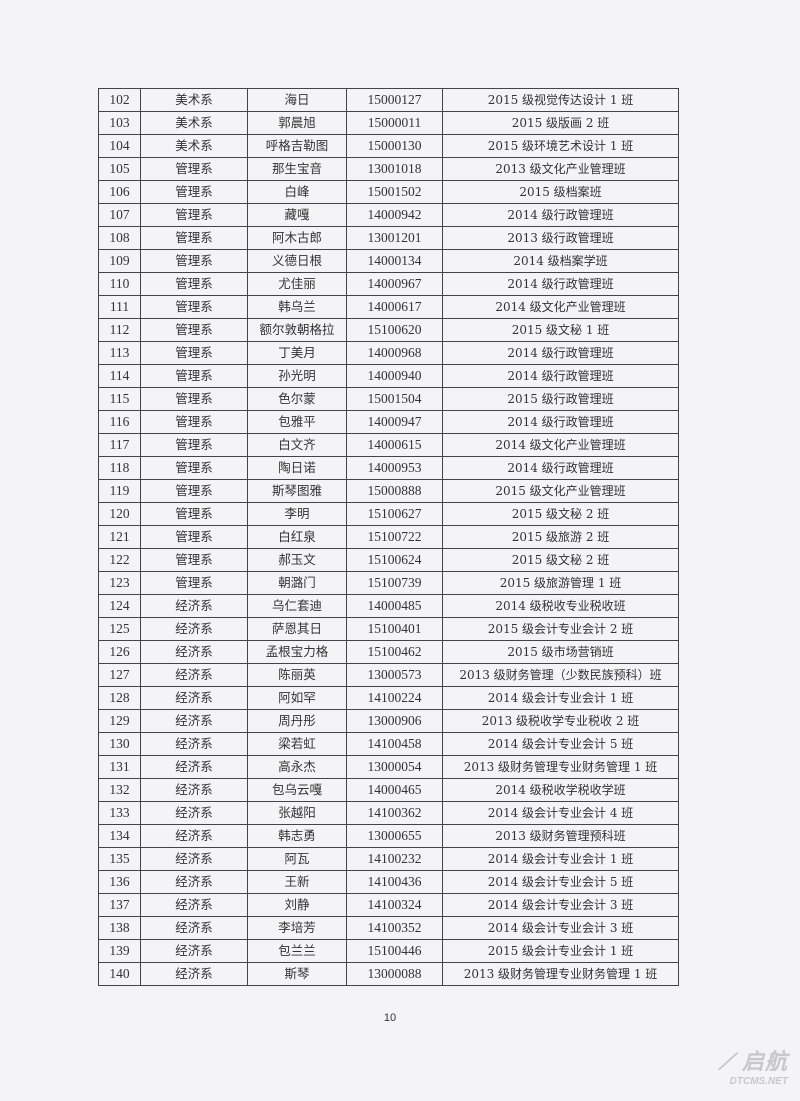 The height and width of the screenshot is (1101, 800). I want to click on student-id-cell: 13000906, so click(394, 721).